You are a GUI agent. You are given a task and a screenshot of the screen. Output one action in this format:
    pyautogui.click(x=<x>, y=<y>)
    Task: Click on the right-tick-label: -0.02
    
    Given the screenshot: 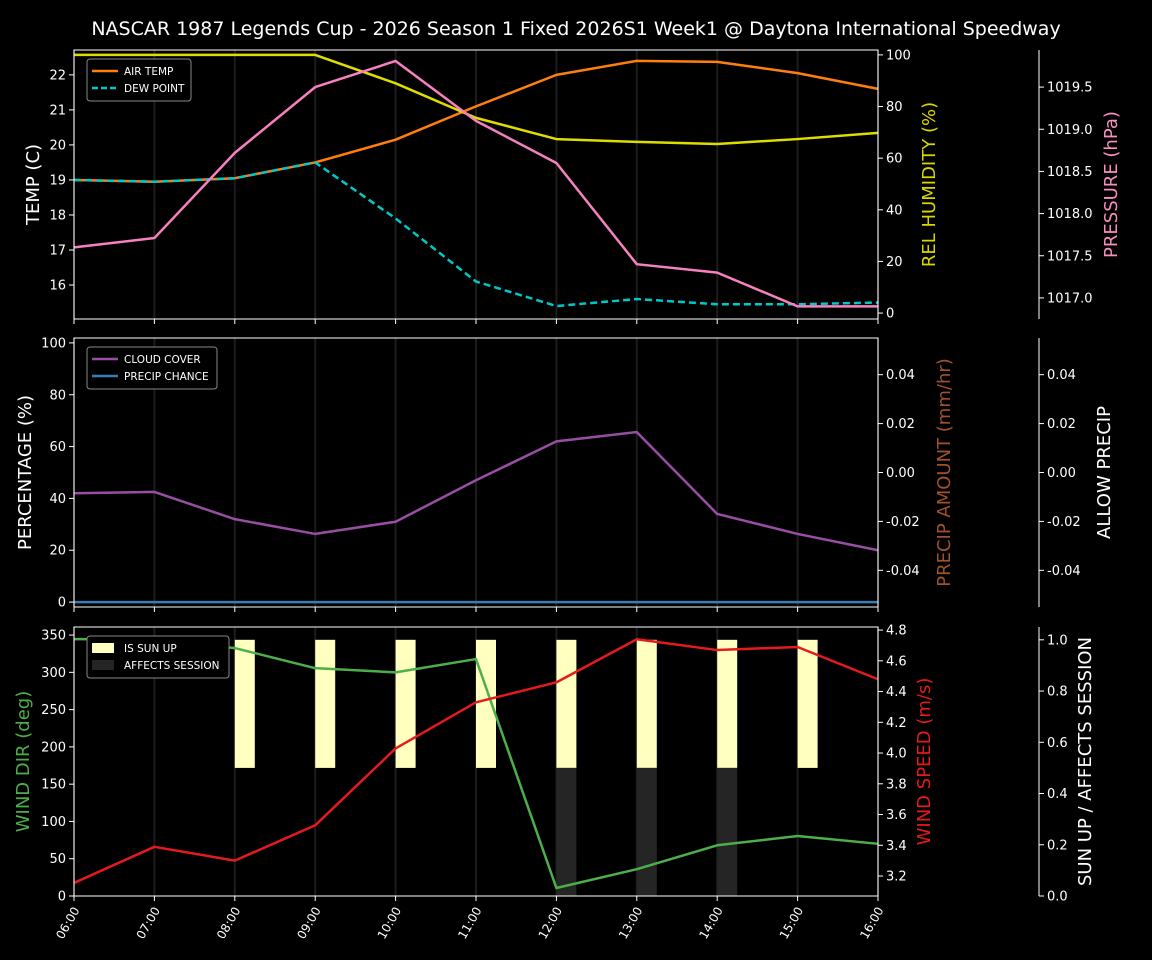 What is the action you would take?
    pyautogui.click(x=903, y=522)
    